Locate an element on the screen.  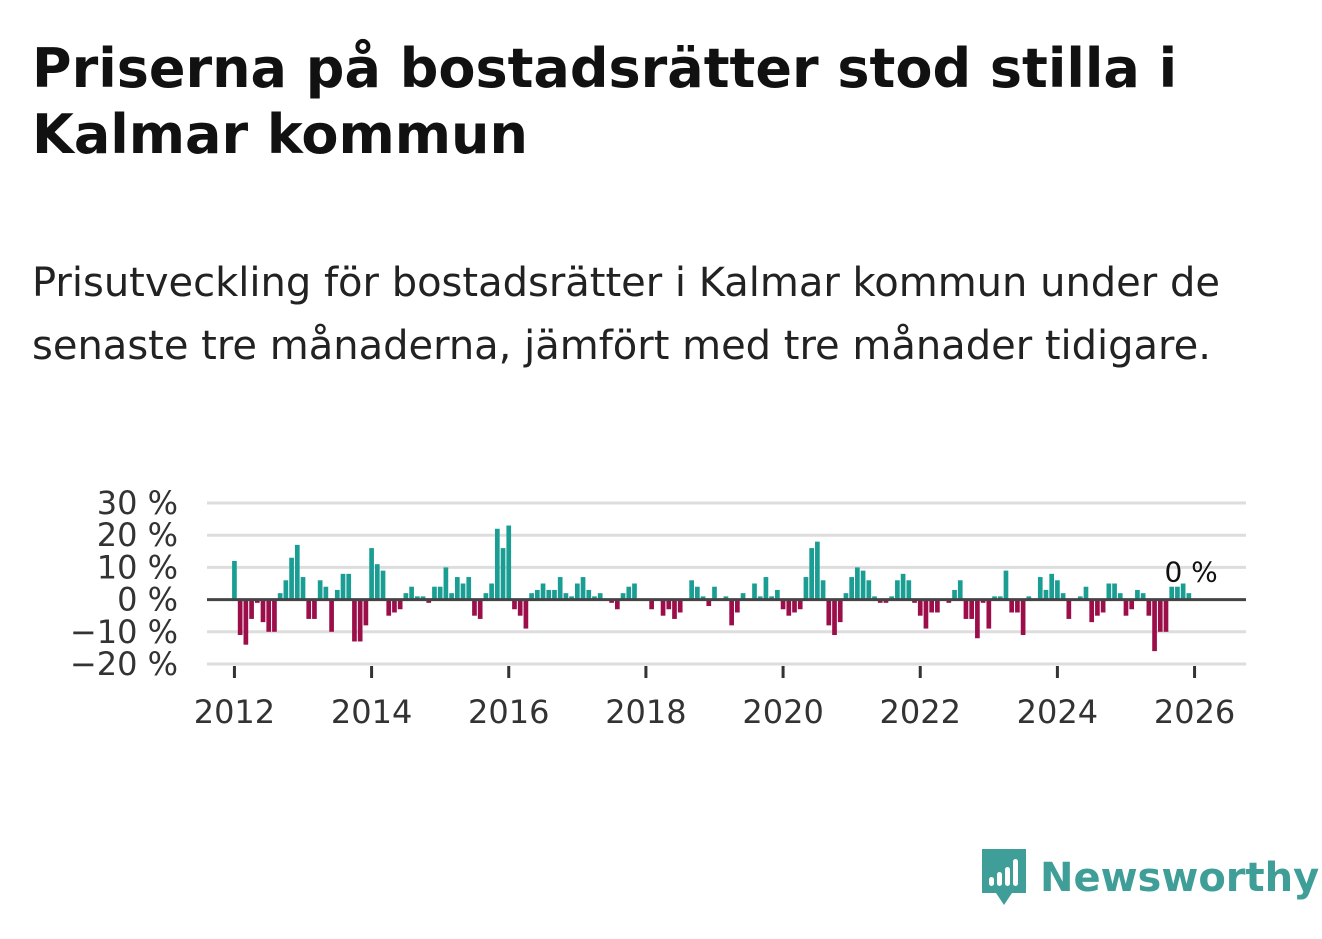
latest-value-label: 0 % is located at coordinates (1190, 572).